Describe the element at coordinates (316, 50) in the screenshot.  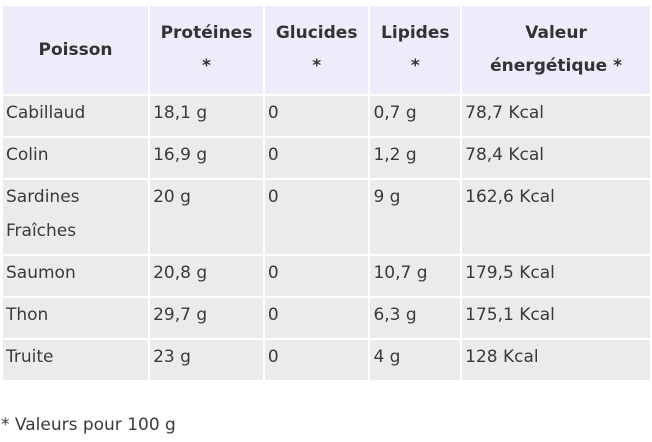
I see `header-glucides: Glucides *` at that location.